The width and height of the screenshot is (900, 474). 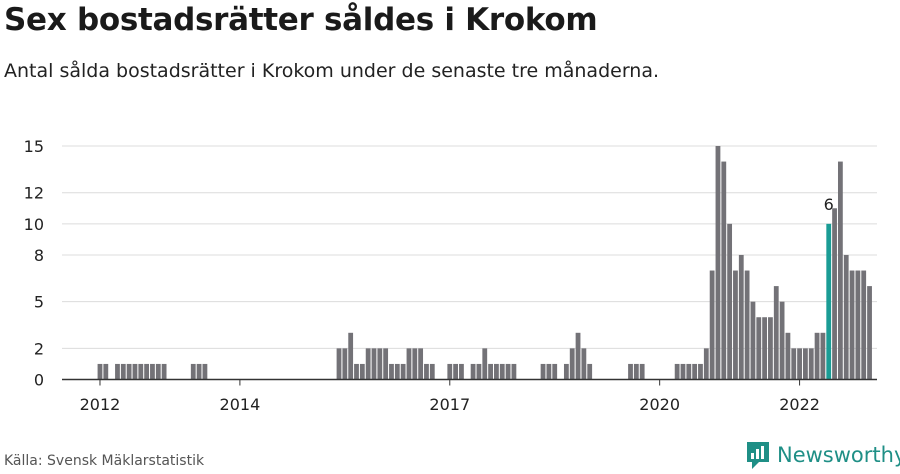 I want to click on x-tick-label: 2012, so click(x=100, y=404).